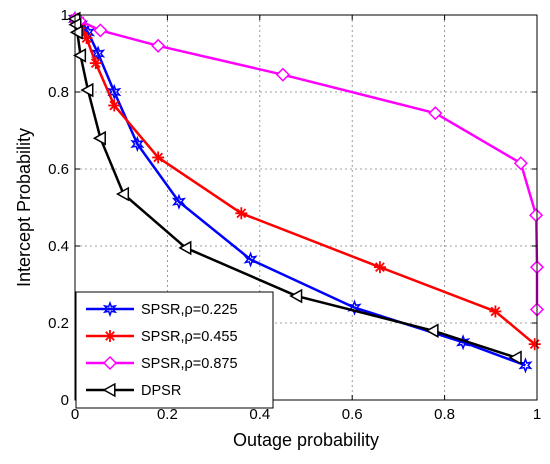 This screenshot has height=464, width=550. I want to click on legend-item: SPSR,ρ=0.875, so click(162, 363).